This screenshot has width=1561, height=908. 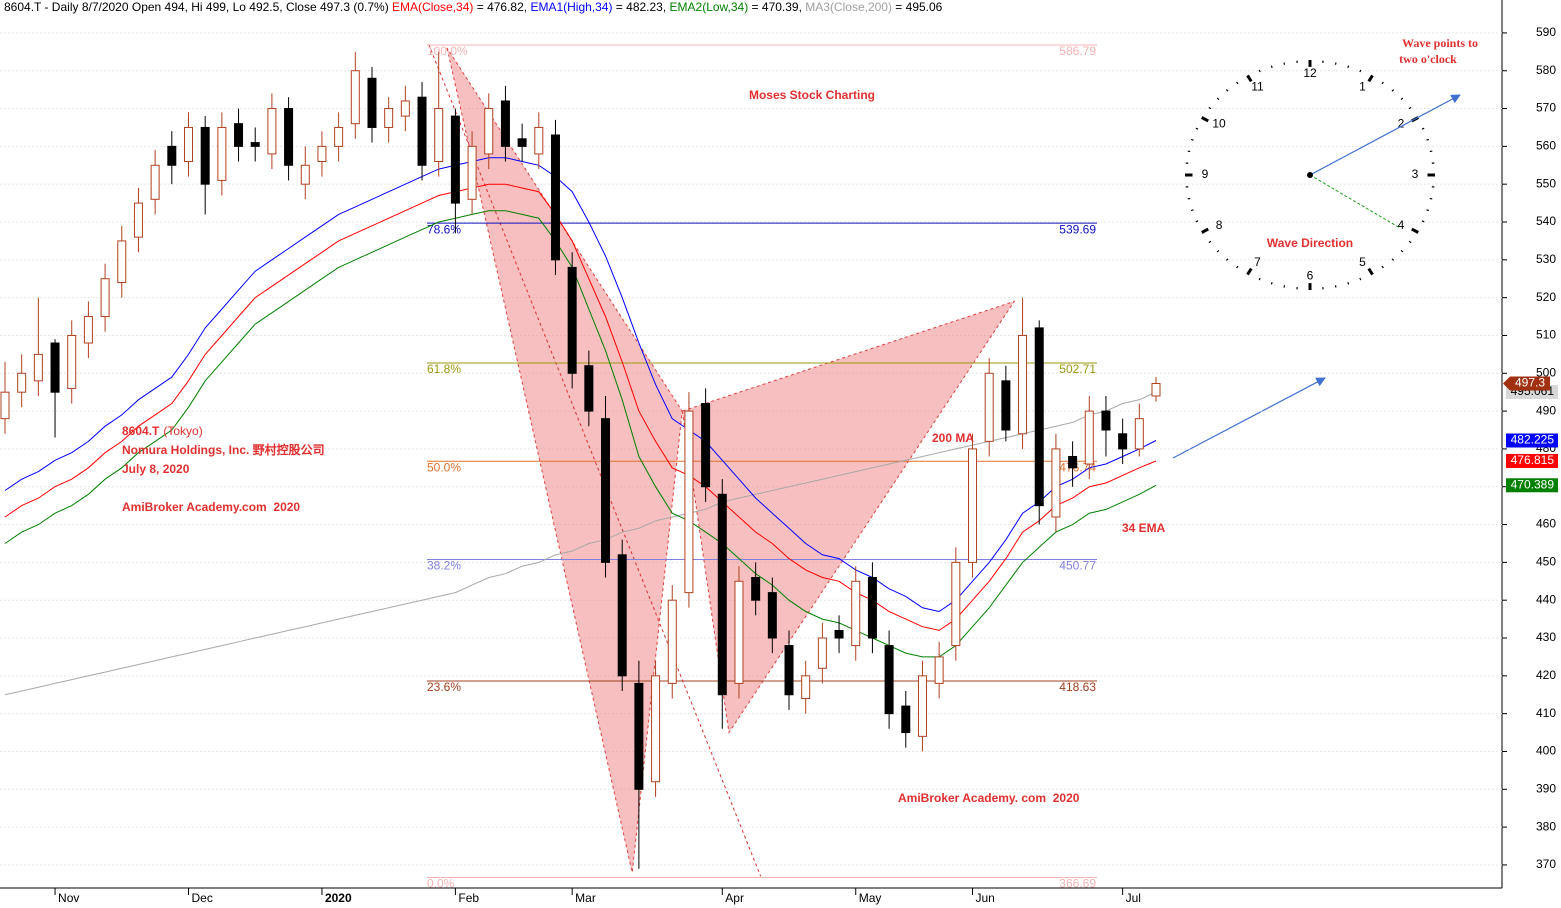 I want to click on fib-value: 539.69, so click(x=1077, y=229).